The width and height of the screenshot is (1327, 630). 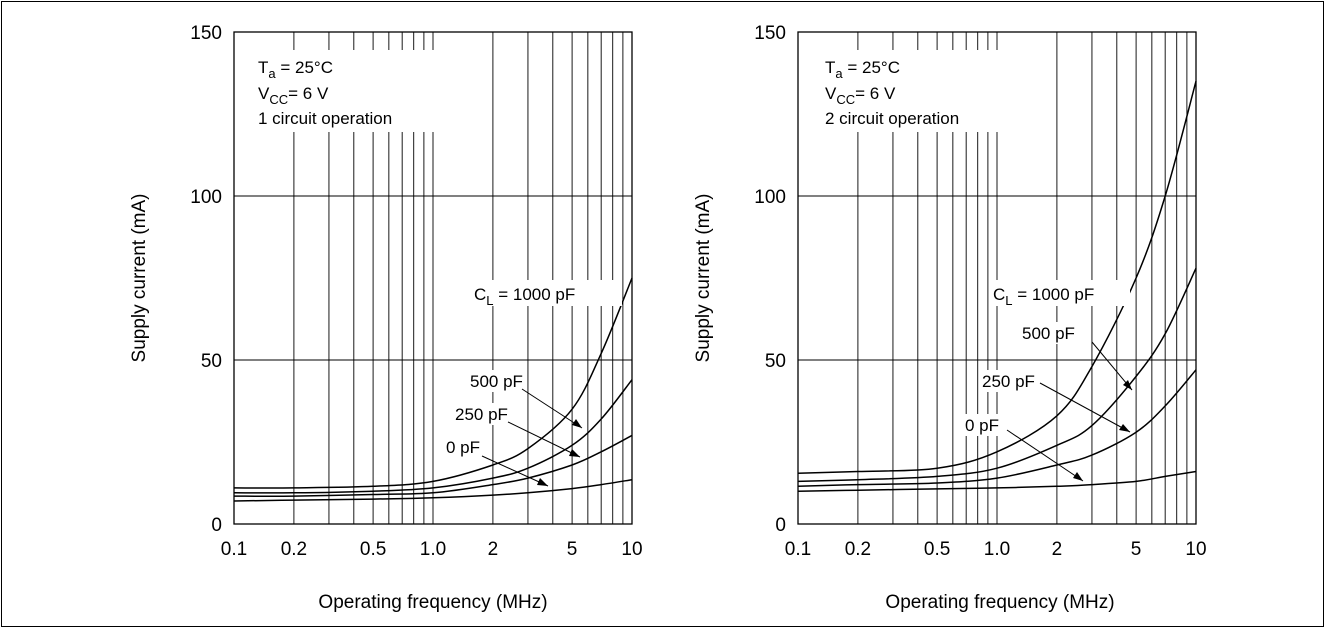 I want to click on curve-1000pf, so click(x=433, y=383).